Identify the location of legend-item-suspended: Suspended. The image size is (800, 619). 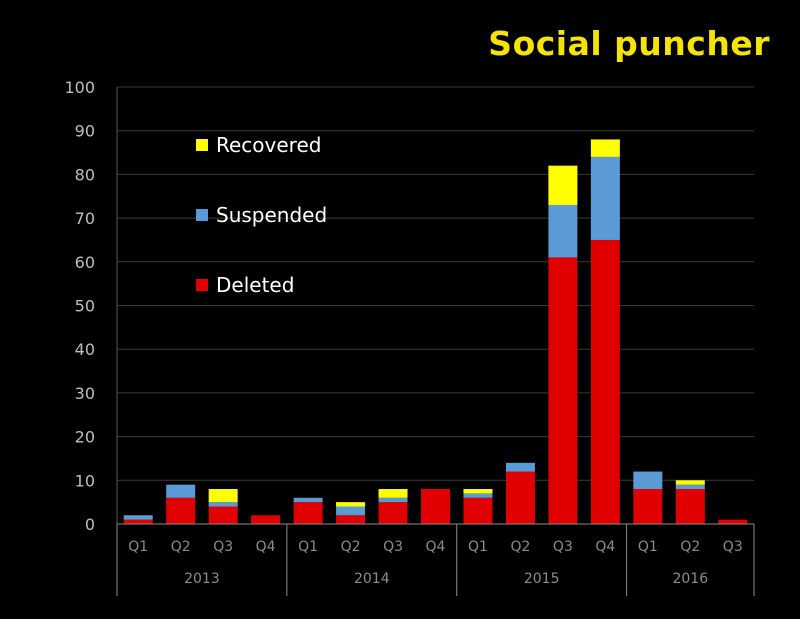
(261, 215).